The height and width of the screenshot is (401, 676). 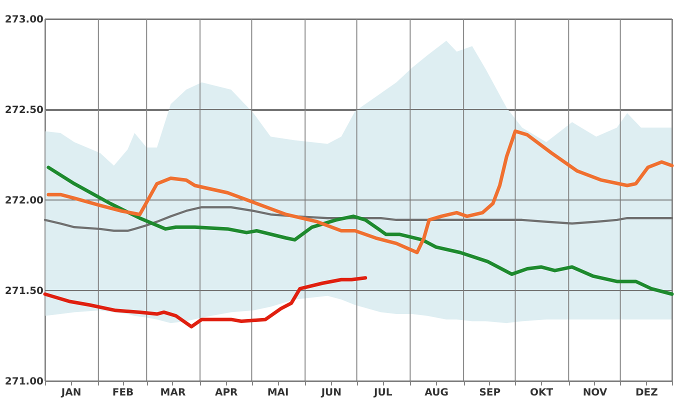 What do you see at coordinates (331, 393) in the screenshot?
I see `x-tick-label: JUN` at bounding box center [331, 393].